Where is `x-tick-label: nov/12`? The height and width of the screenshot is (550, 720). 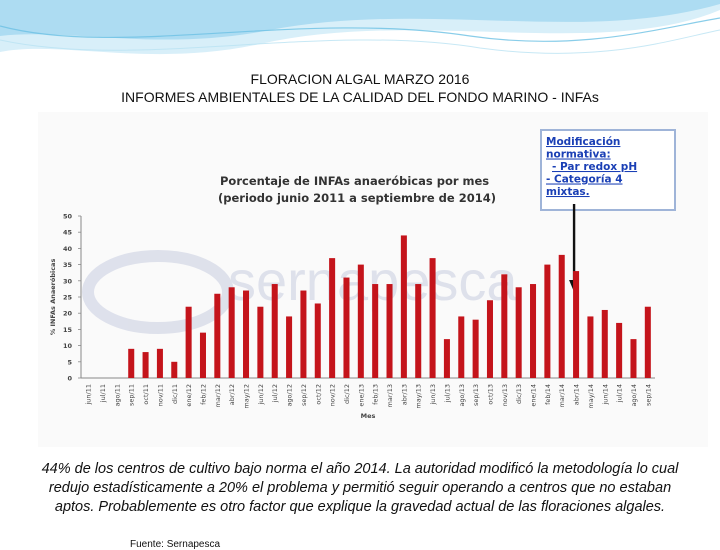
x-tick-label: nov/12 is located at coordinates (333, 395).